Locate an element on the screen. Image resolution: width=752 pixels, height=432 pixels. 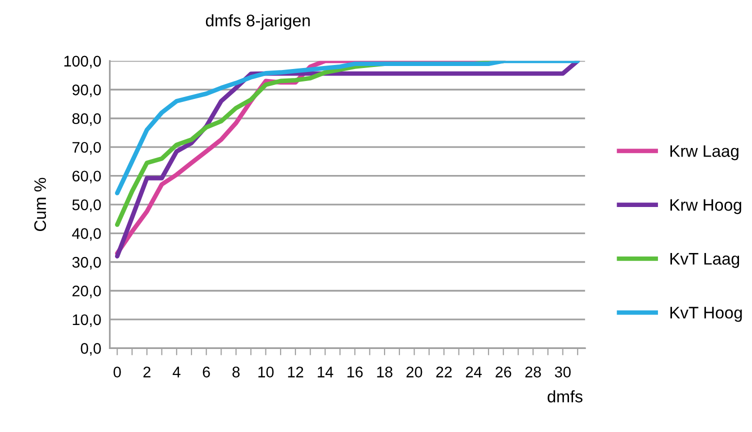
y-axis-title: Cum % is located at coordinates (40, 205).